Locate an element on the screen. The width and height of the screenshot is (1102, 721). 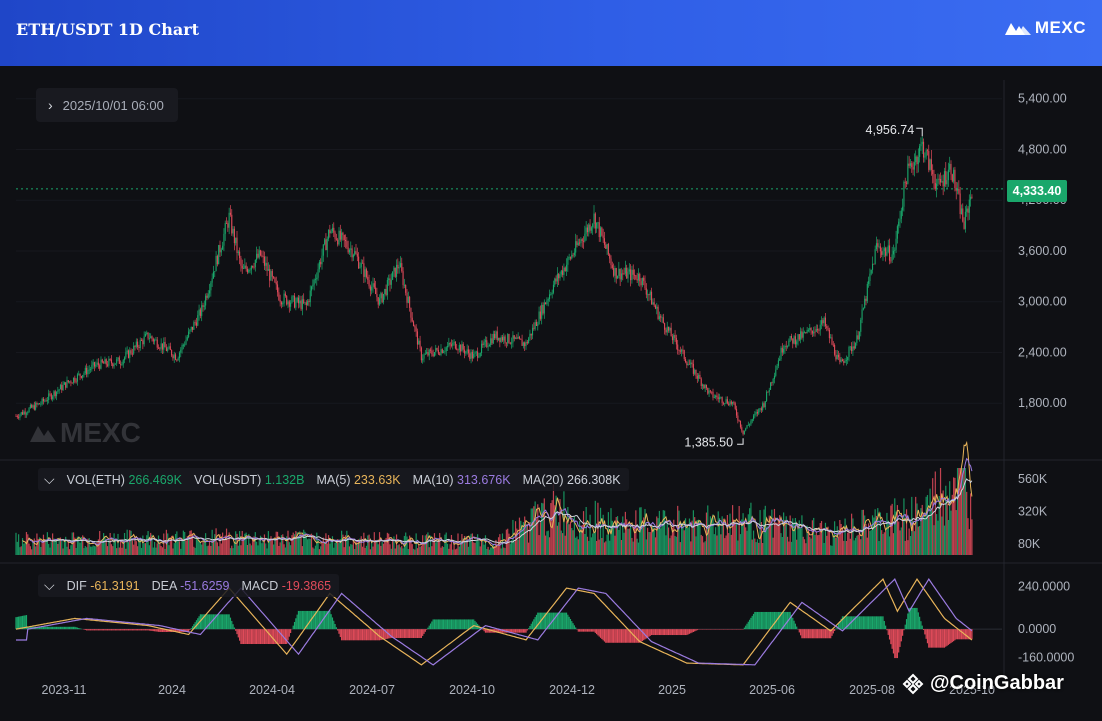
watermark: MEXC is located at coordinates (85, 432).